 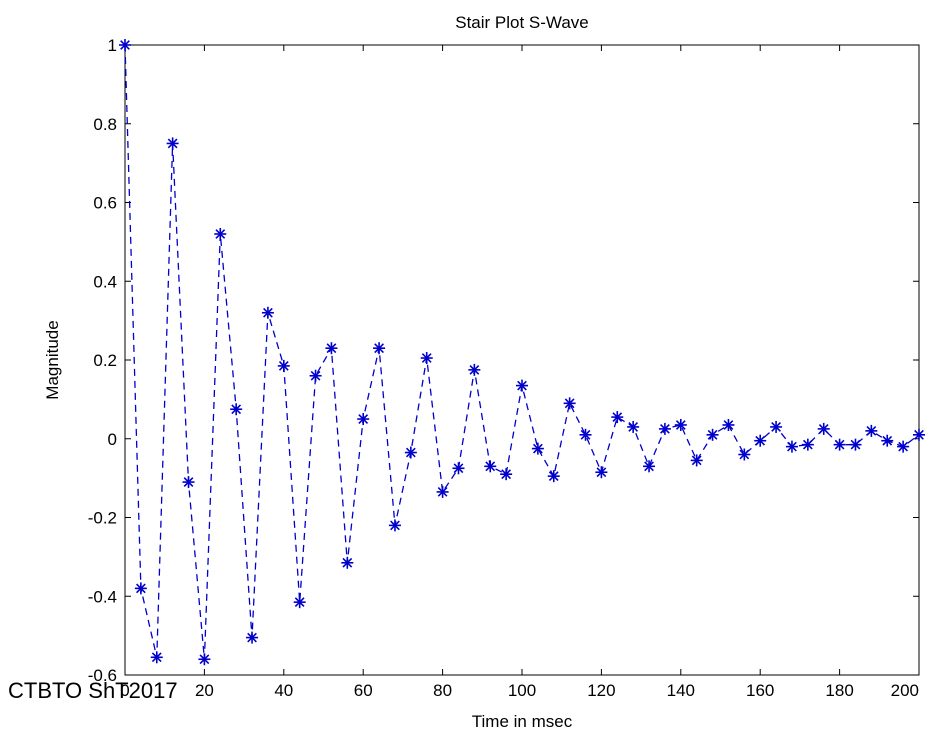 What do you see at coordinates (601, 690) in the screenshot?
I see `x-tick-label: 120` at bounding box center [601, 690].